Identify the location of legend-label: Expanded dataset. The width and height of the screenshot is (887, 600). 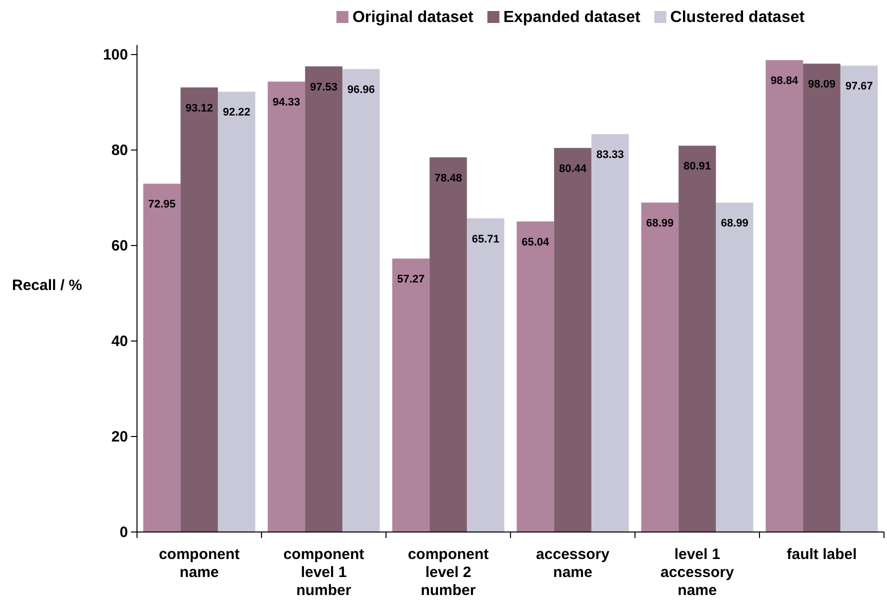
(572, 17).